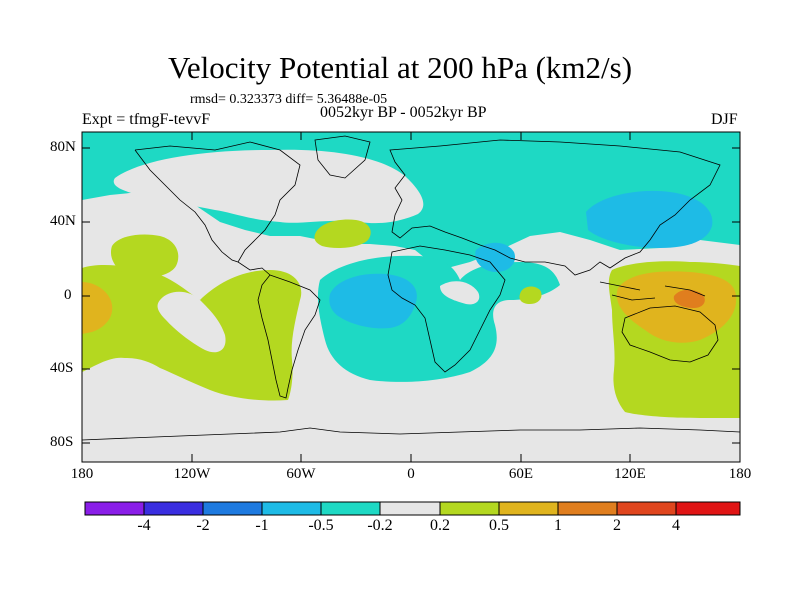  What do you see at coordinates (400, 67) in the screenshot?
I see `map-title: Velocity Potential at 200 hPa (km2/s)` at bounding box center [400, 67].